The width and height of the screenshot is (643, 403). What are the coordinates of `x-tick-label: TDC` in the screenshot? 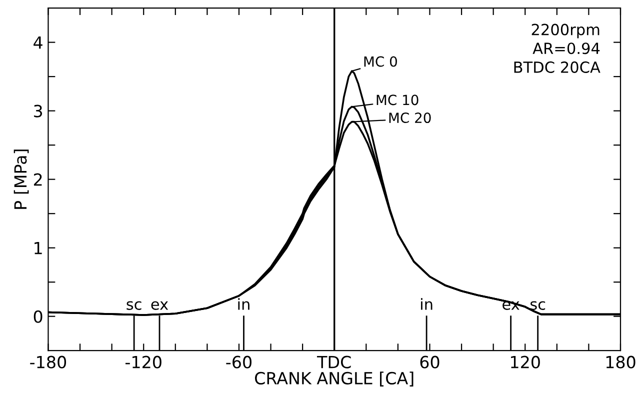 It's located at (333, 362).